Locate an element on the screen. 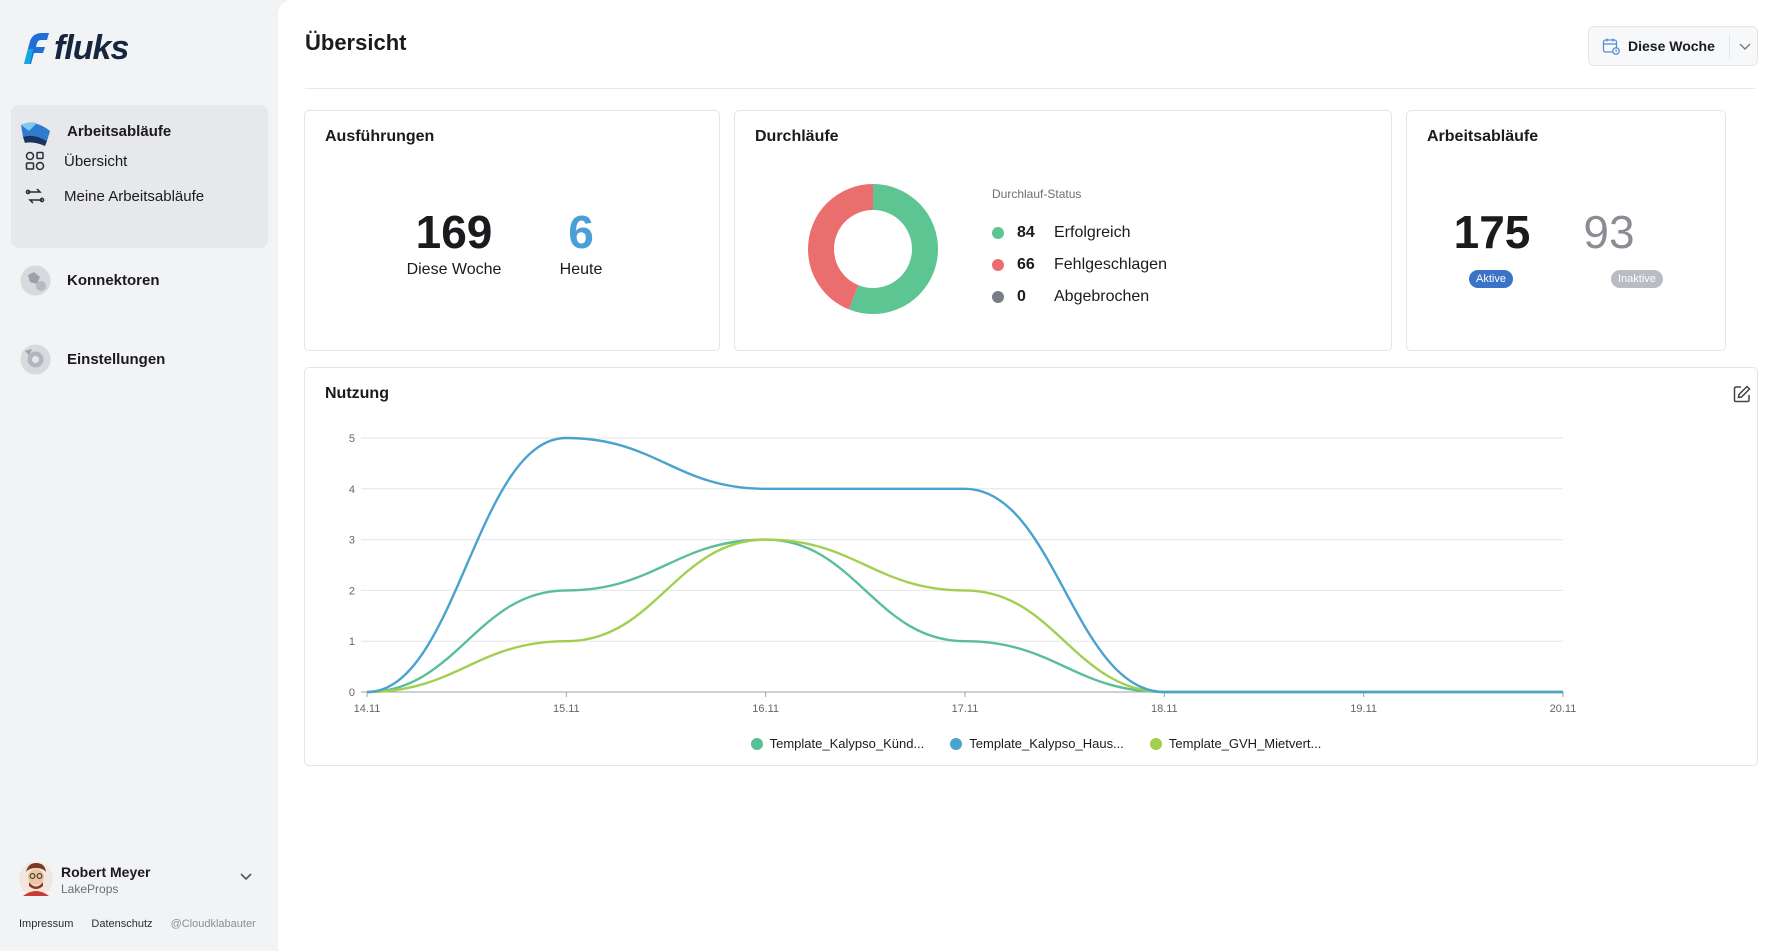  sidebar-item-label: Übersicht is located at coordinates (96, 161).